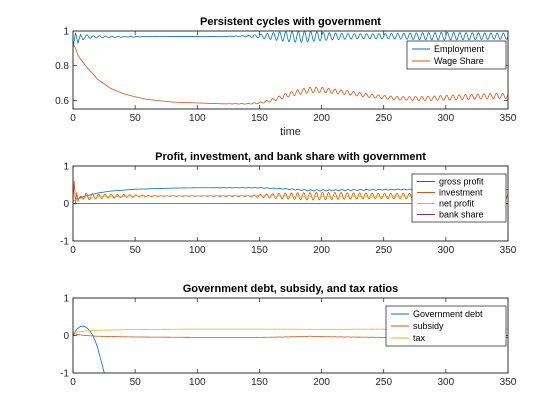  Describe the element at coordinates (419, 338) in the screenshot. I see `legend-label: tax` at that location.